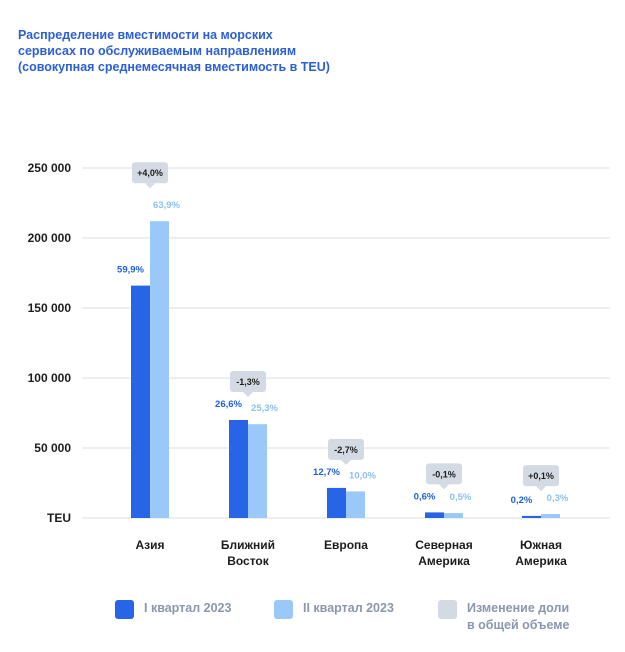 The height and width of the screenshot is (652, 625). I want to click on chart-title-line-1: Распределение вместимости на морских, so click(145, 35).